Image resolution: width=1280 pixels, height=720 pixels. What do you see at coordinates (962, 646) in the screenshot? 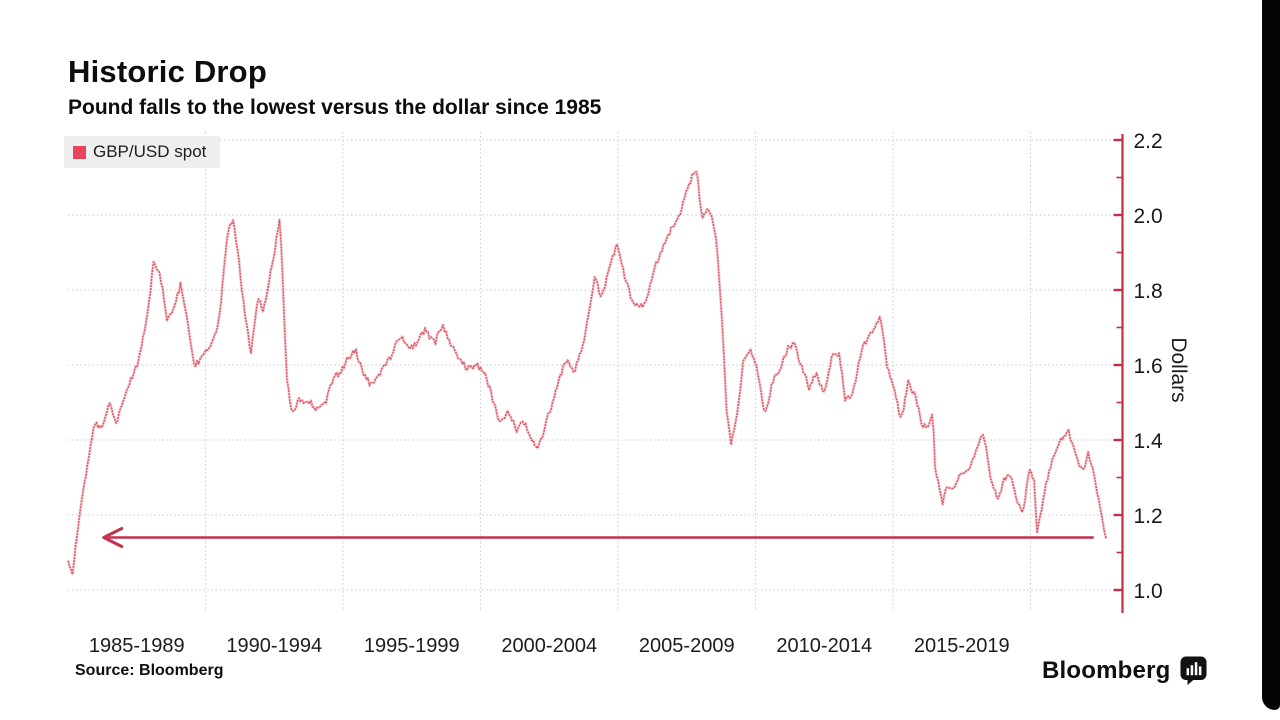
I see `x-tick-label: 2015-2019` at bounding box center [962, 646].